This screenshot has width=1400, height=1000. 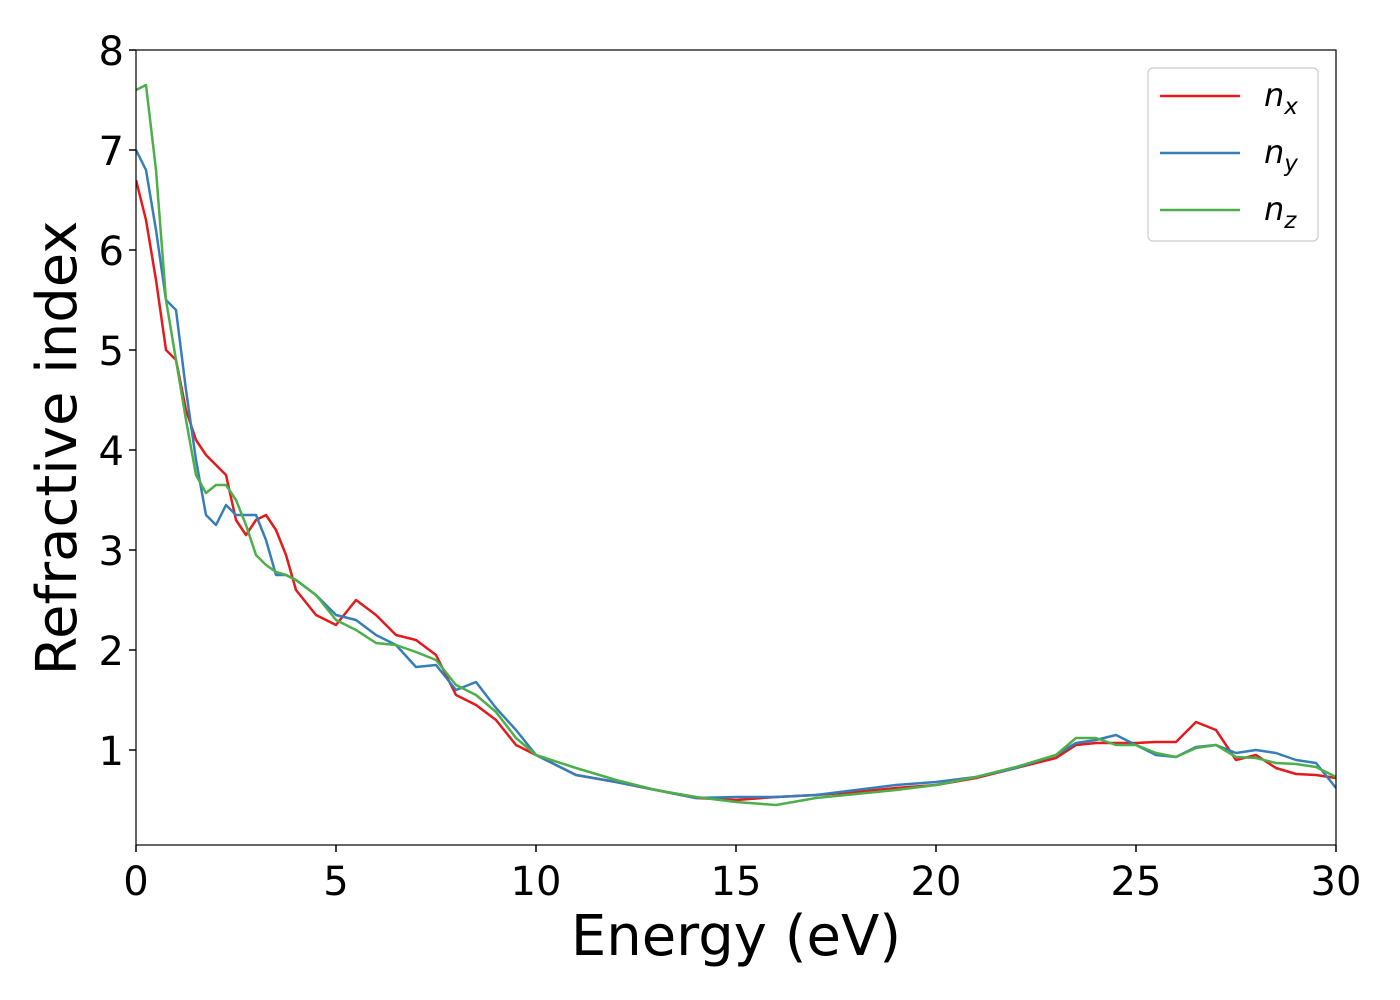 What do you see at coordinates (536, 882) in the screenshot?
I see `x-tick-label: 10` at bounding box center [536, 882].